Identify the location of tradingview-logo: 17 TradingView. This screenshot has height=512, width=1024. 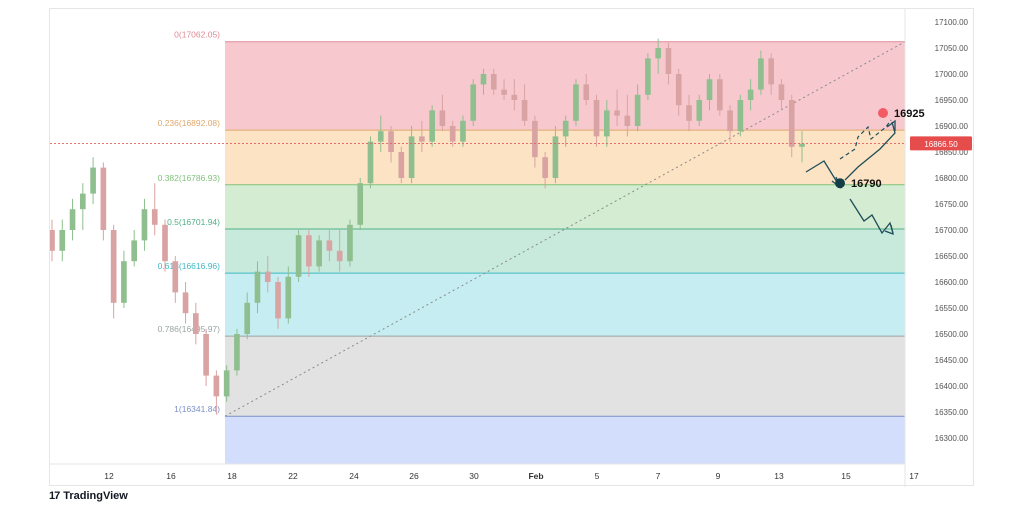
(88, 496).